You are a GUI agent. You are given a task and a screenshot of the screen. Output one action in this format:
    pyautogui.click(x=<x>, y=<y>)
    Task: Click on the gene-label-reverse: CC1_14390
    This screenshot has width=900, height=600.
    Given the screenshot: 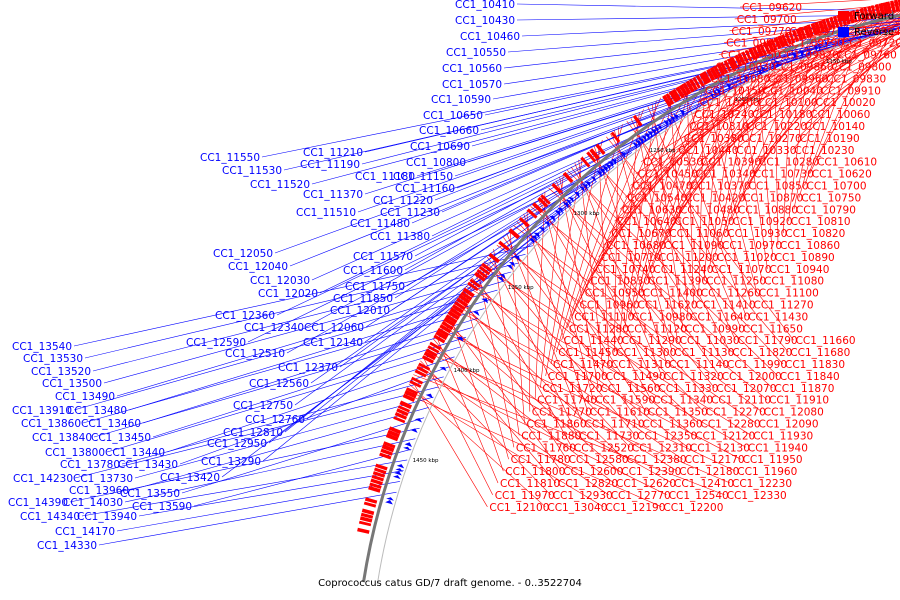 What is the action you would take?
    pyautogui.click(x=38, y=503)
    